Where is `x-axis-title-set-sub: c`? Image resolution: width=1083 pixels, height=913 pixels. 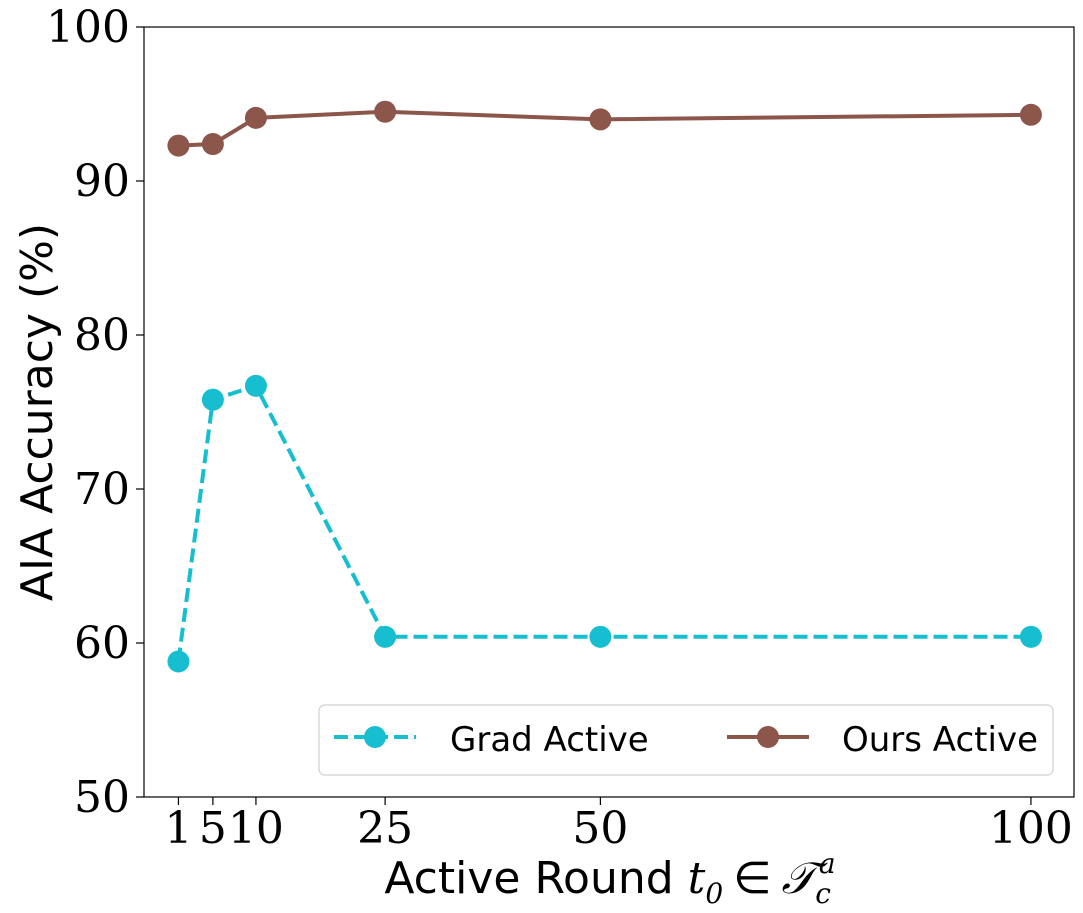 x-axis-title-set-sub: c is located at coordinates (823, 893).